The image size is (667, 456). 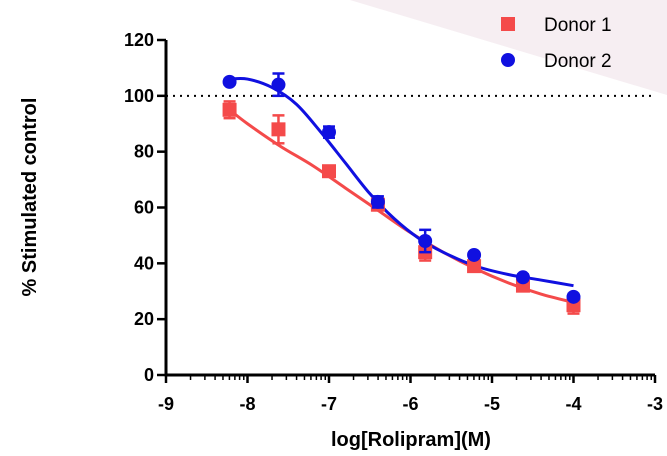 I want to click on background-watermark, so click(x=508, y=47).